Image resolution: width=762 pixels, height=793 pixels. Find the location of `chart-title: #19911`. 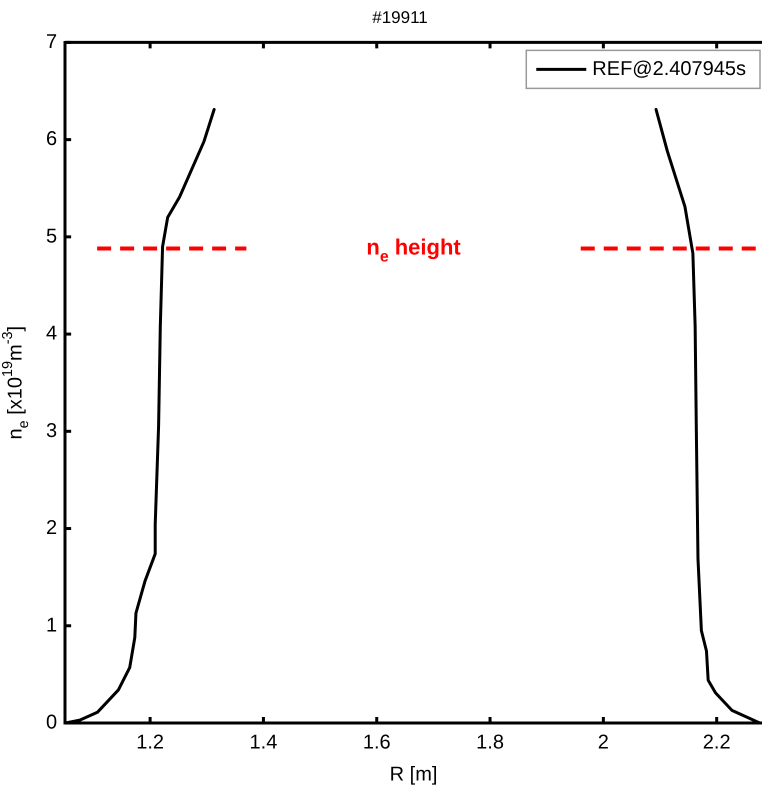

chart-title: #19911 is located at coordinates (400, 17).